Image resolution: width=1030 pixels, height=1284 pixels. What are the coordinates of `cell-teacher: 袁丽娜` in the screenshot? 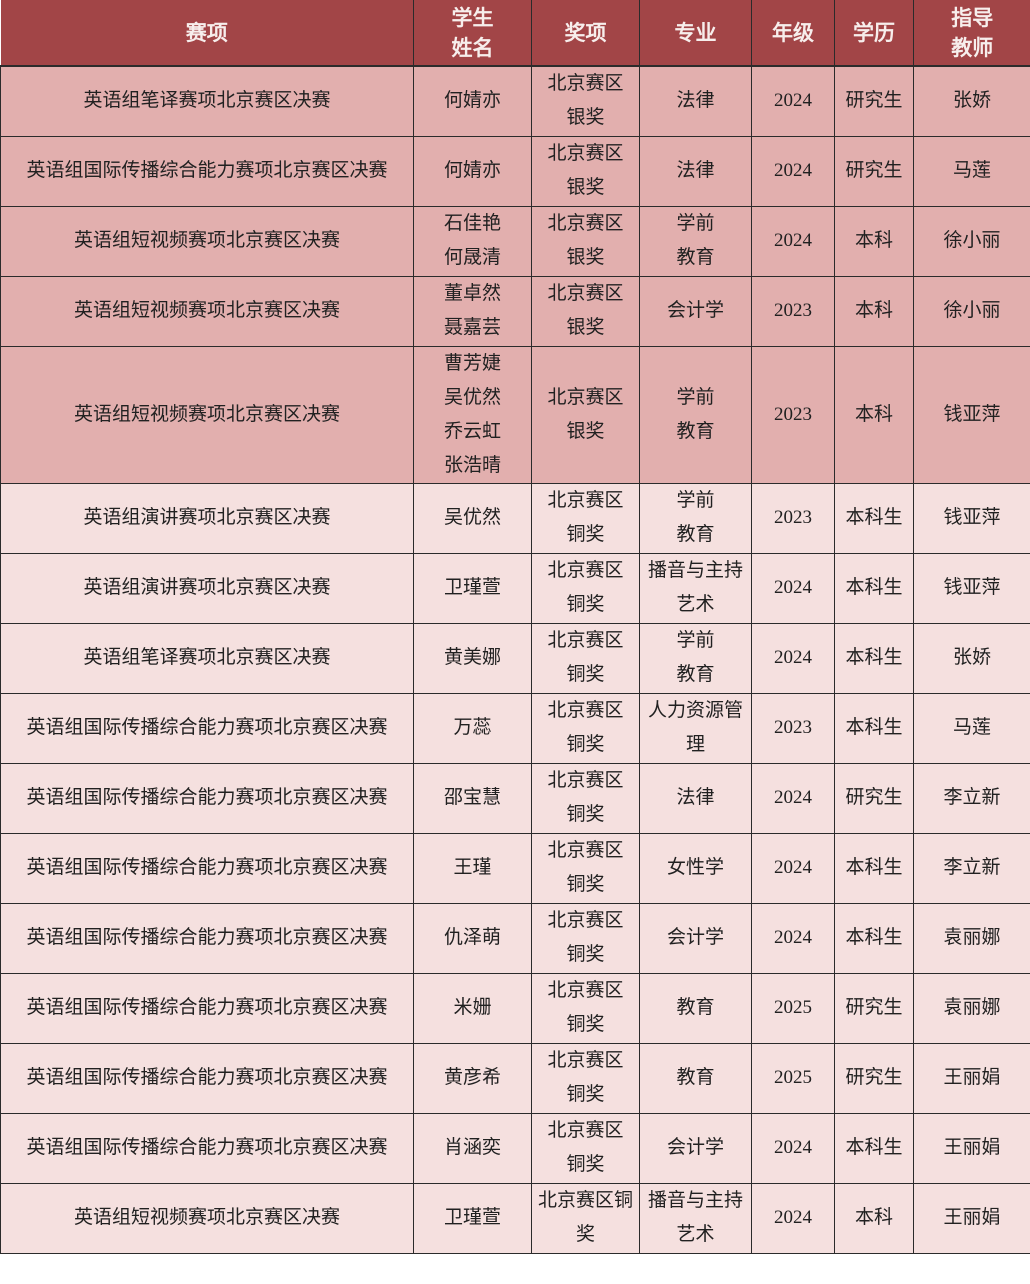 It's located at (971, 1008).